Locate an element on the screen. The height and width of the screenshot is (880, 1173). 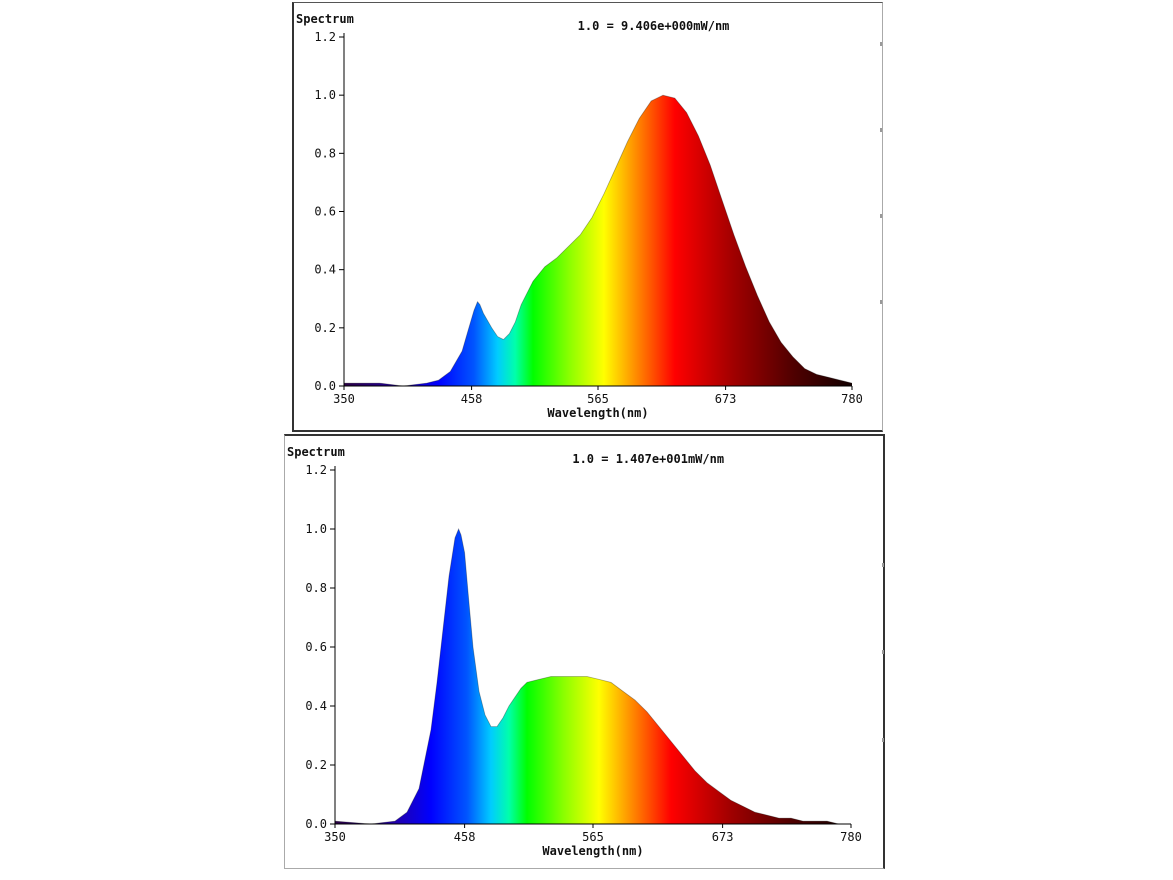
scale-note: 1.0 = 9.406e+000mW/nm is located at coordinates (654, 26).